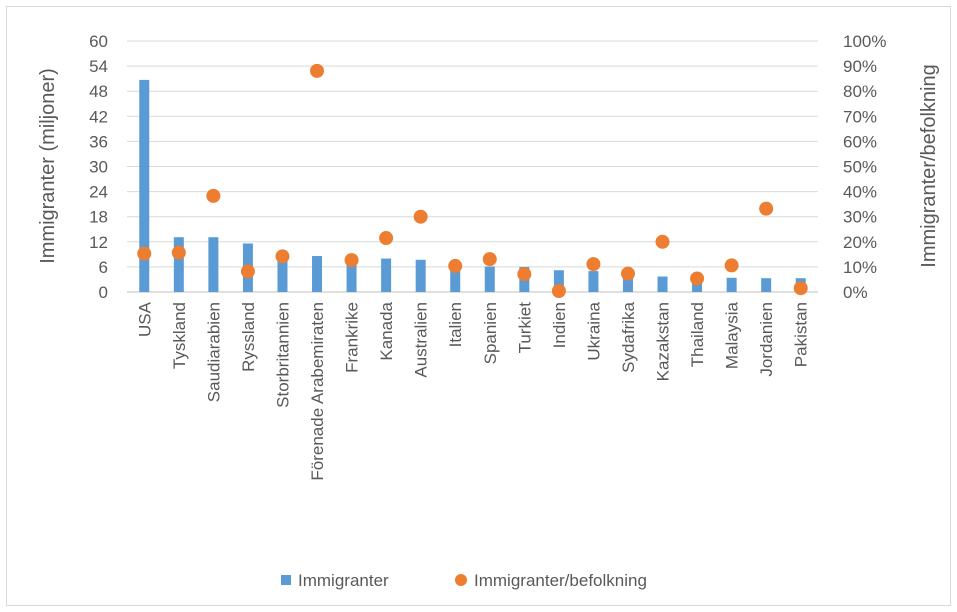 This screenshot has height=612, width=957. What do you see at coordinates (352, 337) in the screenshot?
I see `category-label: Frankrike` at bounding box center [352, 337].